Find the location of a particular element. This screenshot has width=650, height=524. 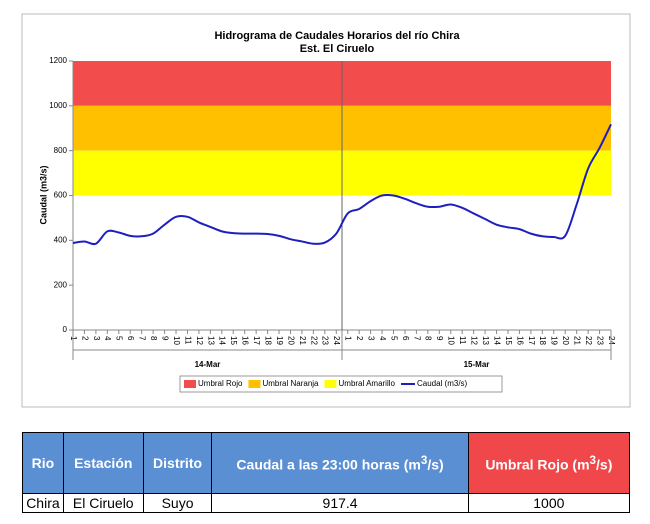

table-header: Caudal a las 23:00 horas (m3/s) is located at coordinates (340, 463).